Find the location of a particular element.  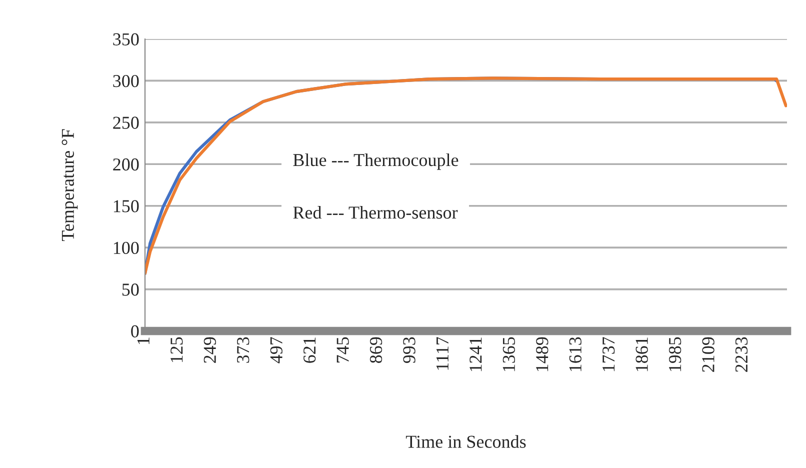

y-tick-label: 100 is located at coordinates (126, 248).